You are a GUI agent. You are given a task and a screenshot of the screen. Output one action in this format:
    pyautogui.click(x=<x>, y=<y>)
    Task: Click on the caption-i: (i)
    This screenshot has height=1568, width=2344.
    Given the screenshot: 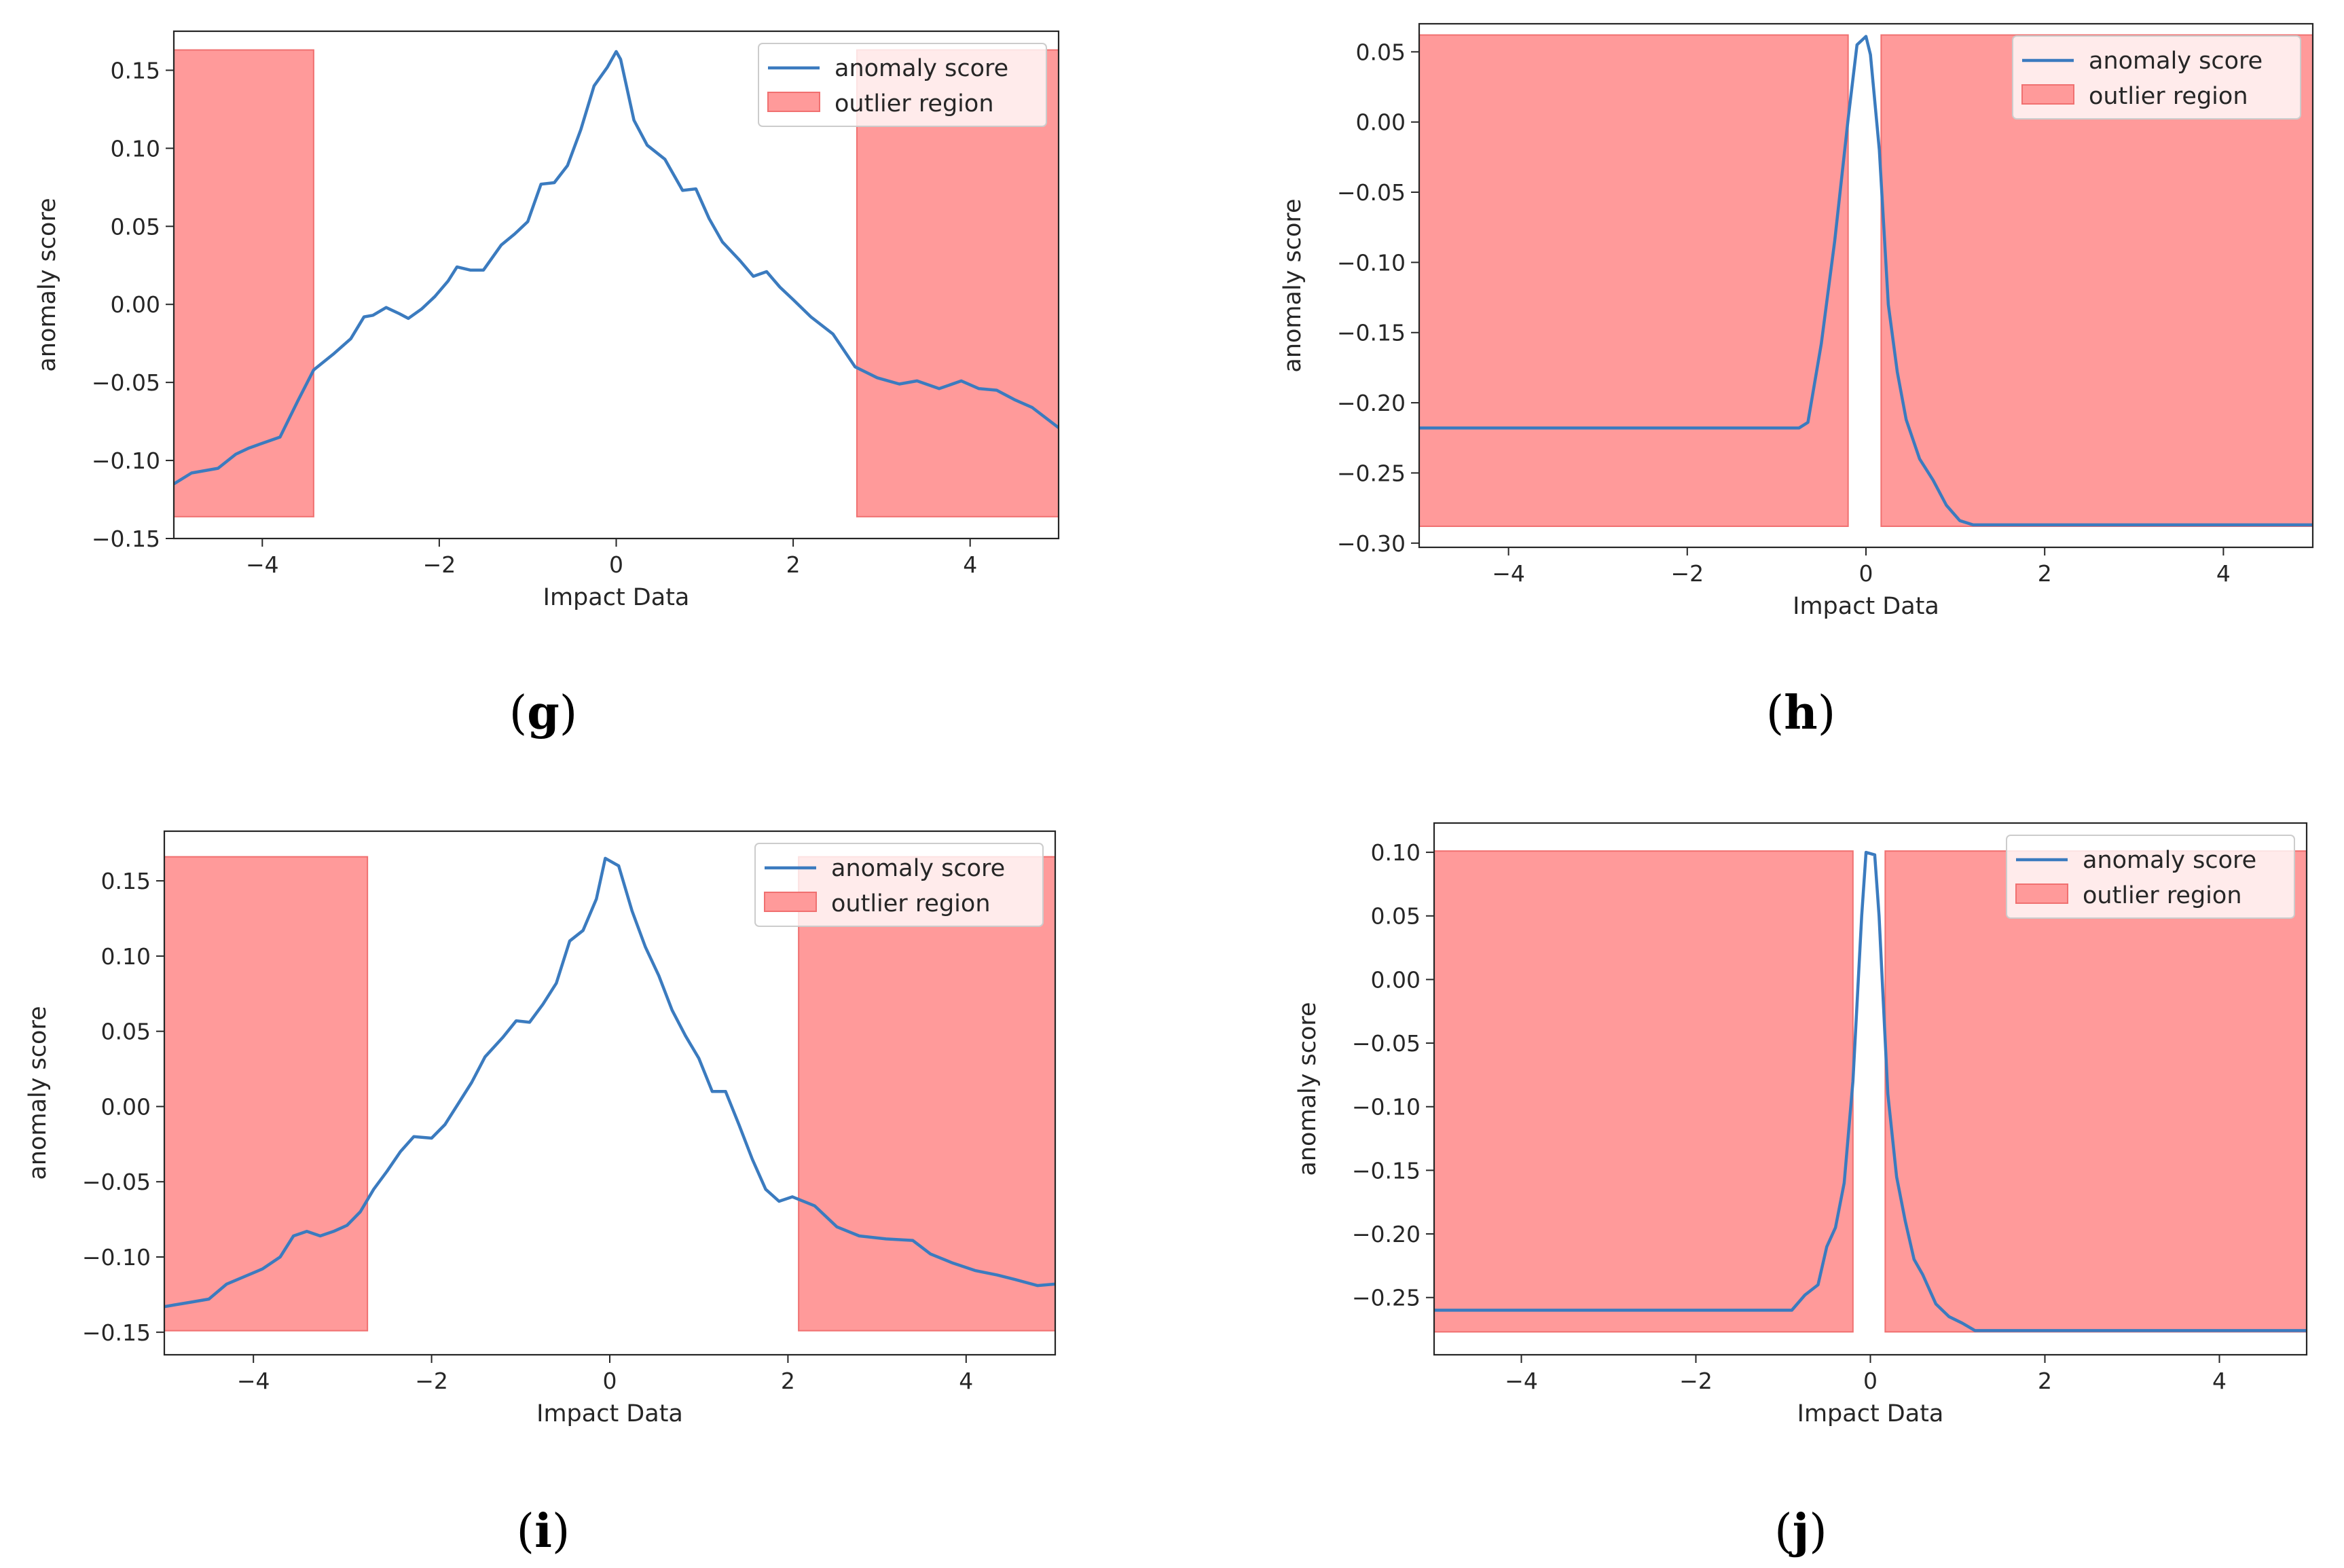 What is the action you would take?
    pyautogui.click(x=543, y=1531)
    